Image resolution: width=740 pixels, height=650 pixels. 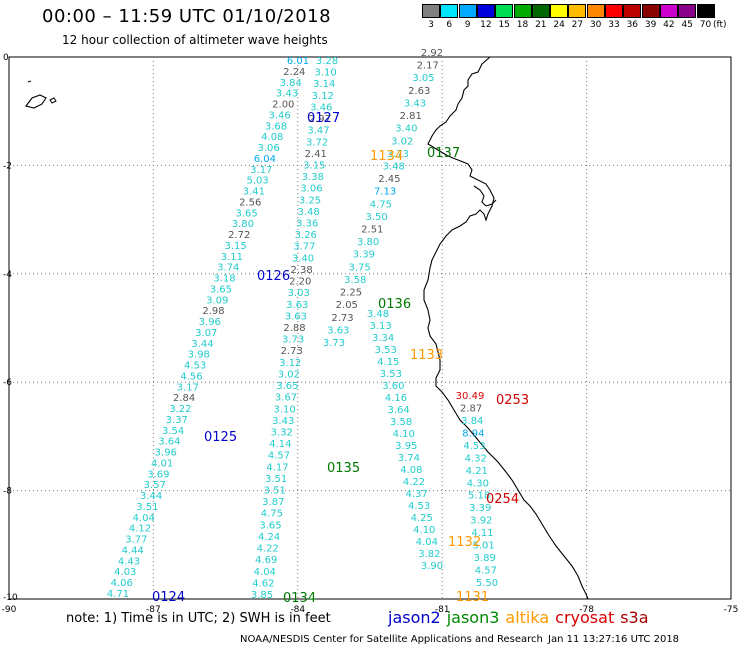 What do you see at coordinates (294, 328) in the screenshot?
I see `wave-height-label: 2.88` at bounding box center [294, 328].